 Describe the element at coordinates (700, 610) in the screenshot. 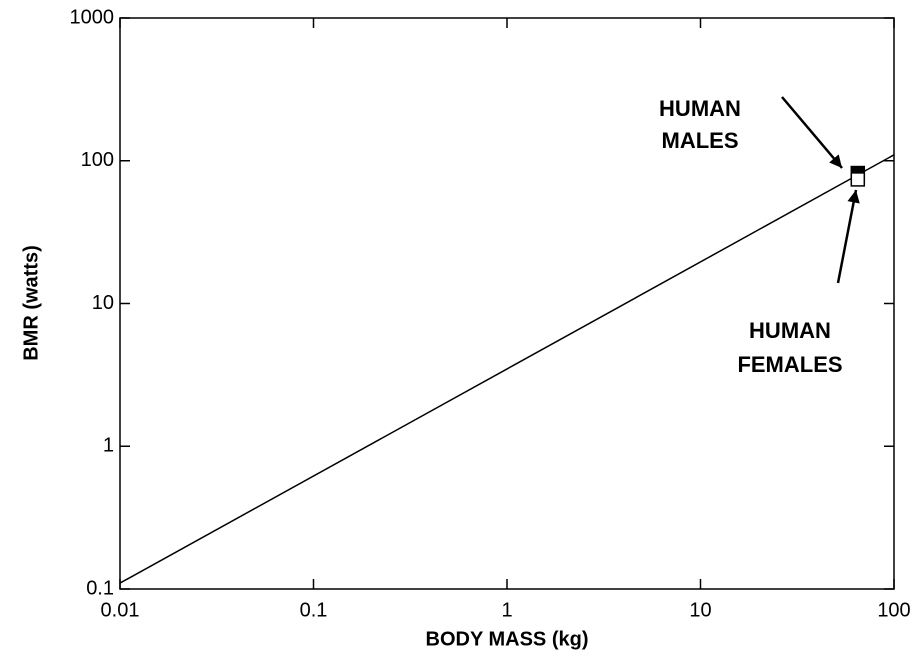

I see `x-tick-label: 10` at that location.